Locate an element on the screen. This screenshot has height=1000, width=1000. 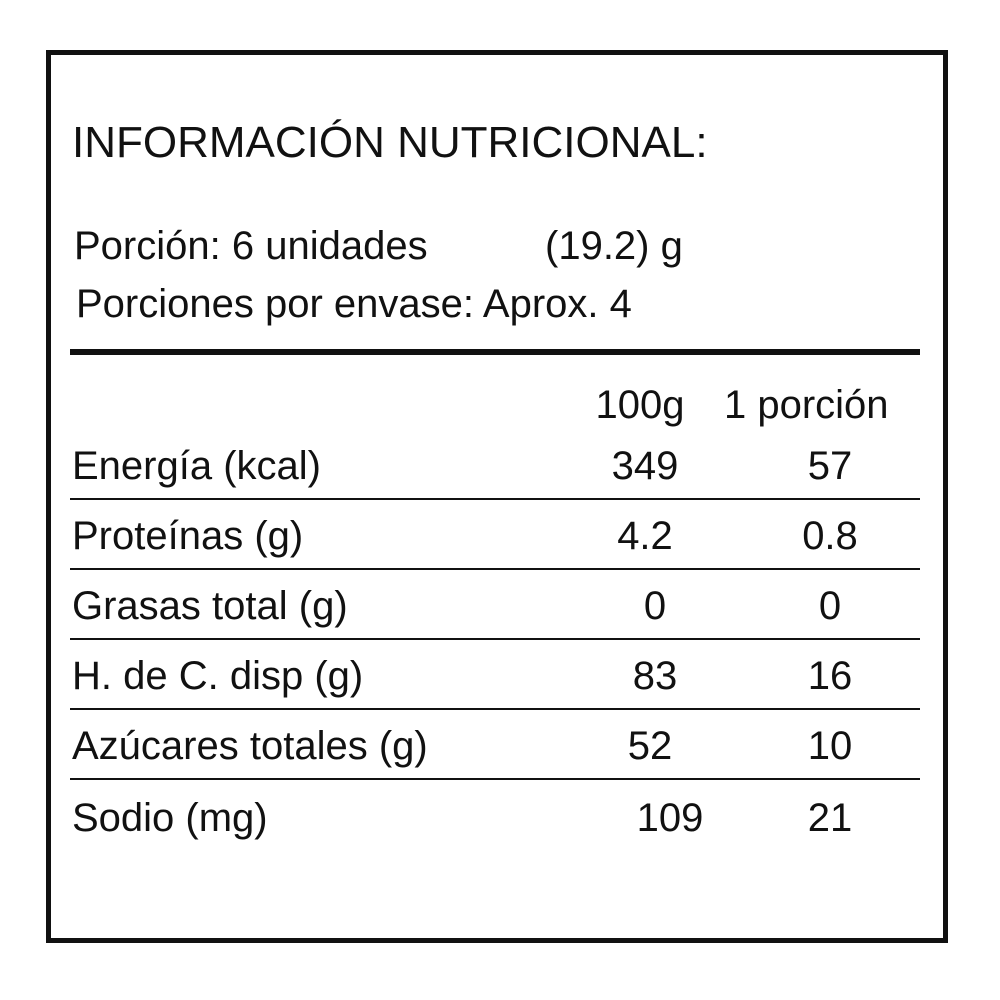
value-per-100g: 83 is located at coordinates (655, 676).